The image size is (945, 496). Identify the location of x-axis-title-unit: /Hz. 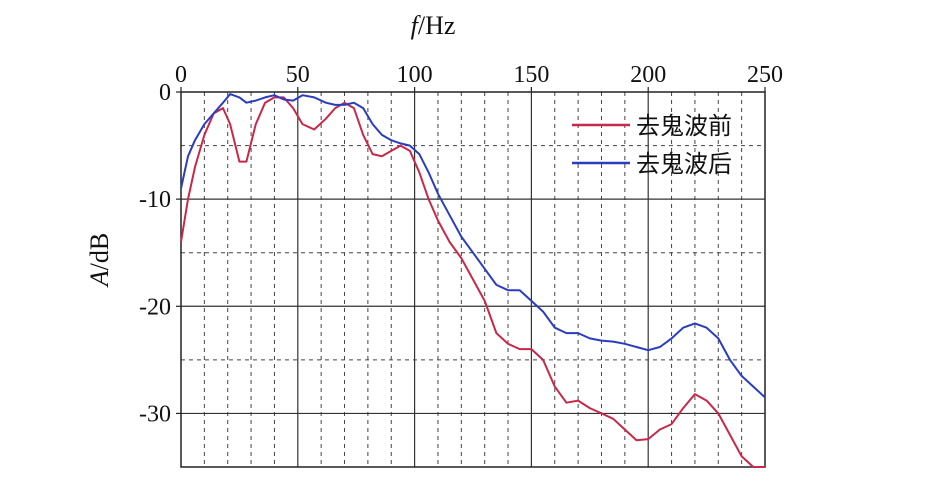
(437, 25).